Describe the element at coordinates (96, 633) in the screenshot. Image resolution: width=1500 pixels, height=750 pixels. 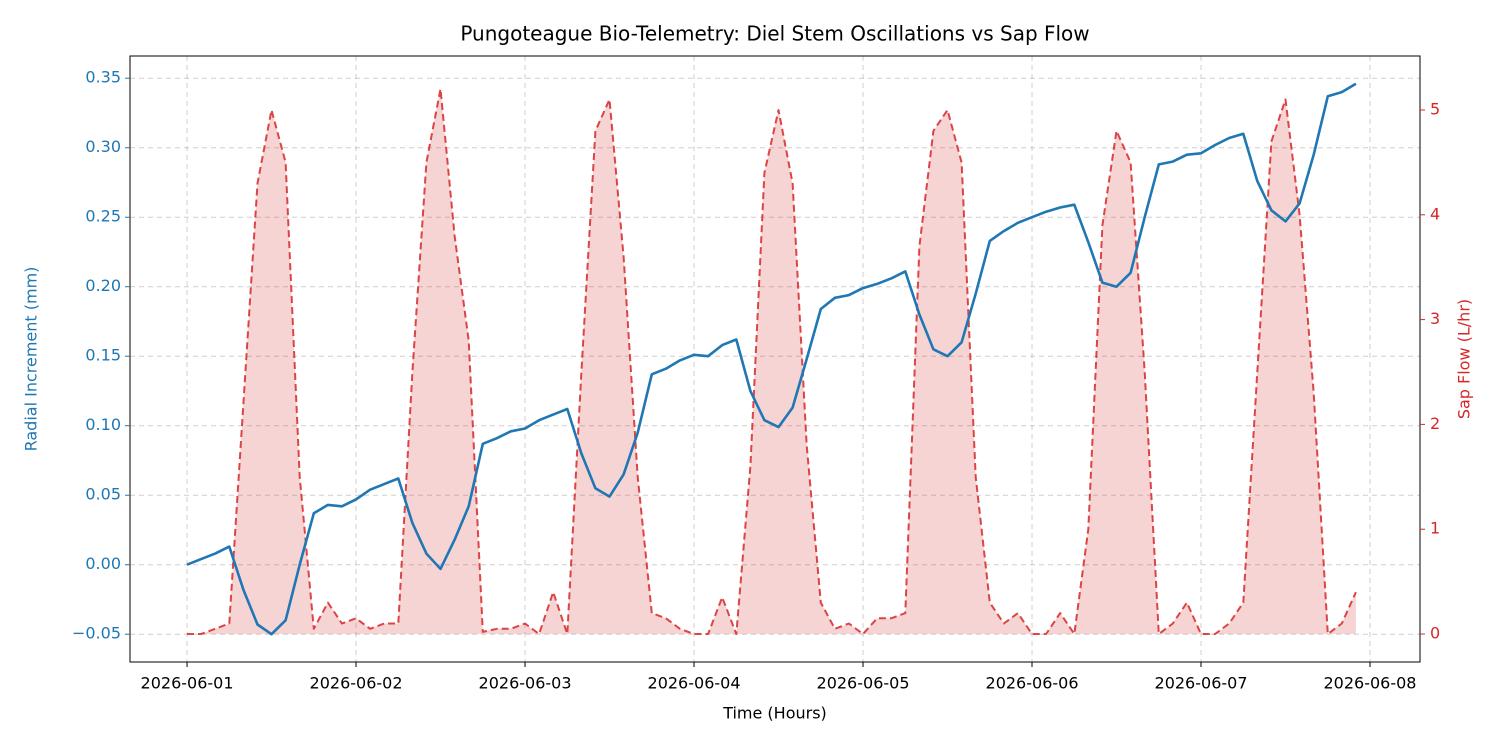
I see `y-tick-label: −0.05` at that location.